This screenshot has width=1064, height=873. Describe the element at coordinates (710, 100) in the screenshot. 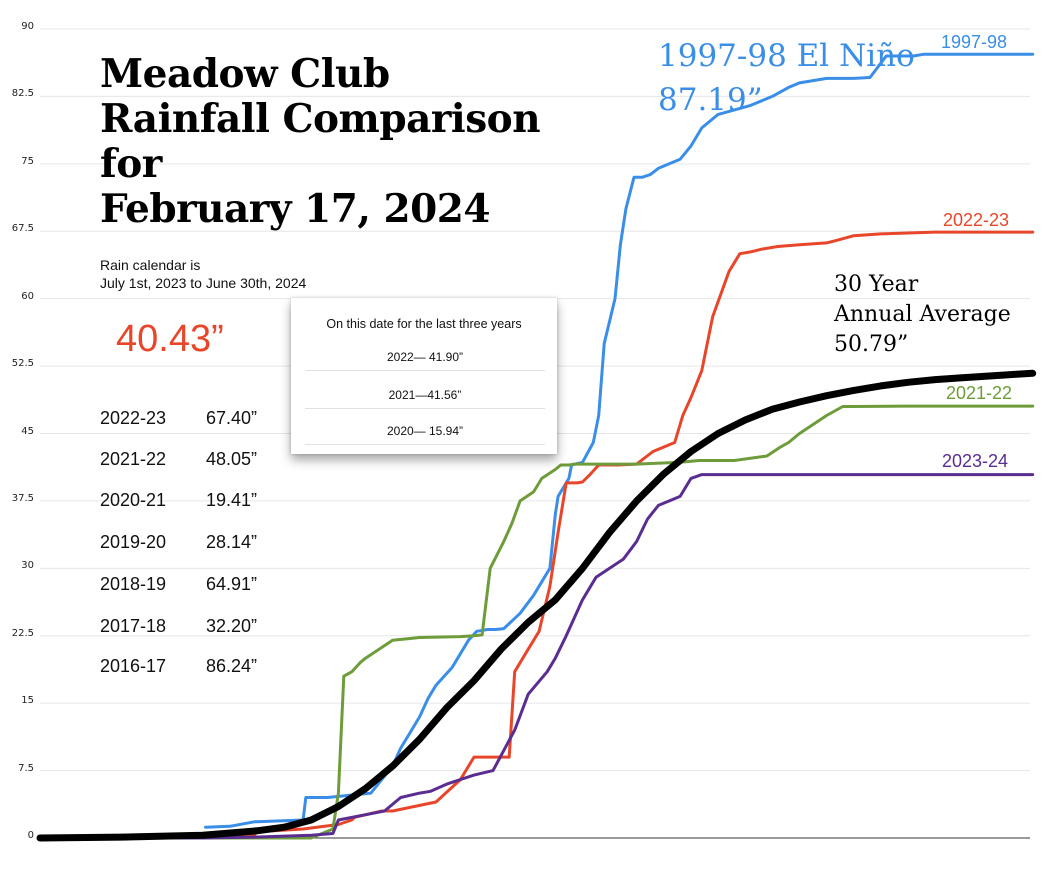

I see `el-nino-line-2: 87.19”` at that location.